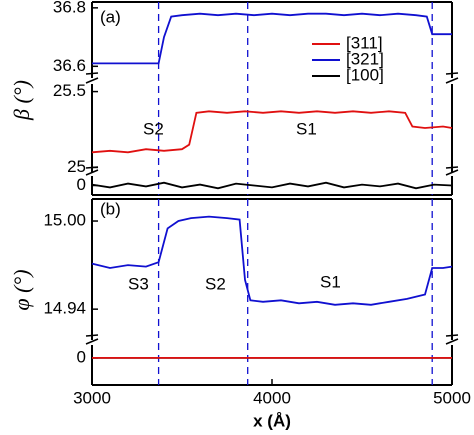 The image size is (474, 435). What do you see at coordinates (69, 8) in the screenshot?
I see `y-tick-label: 36.8` at bounding box center [69, 8].